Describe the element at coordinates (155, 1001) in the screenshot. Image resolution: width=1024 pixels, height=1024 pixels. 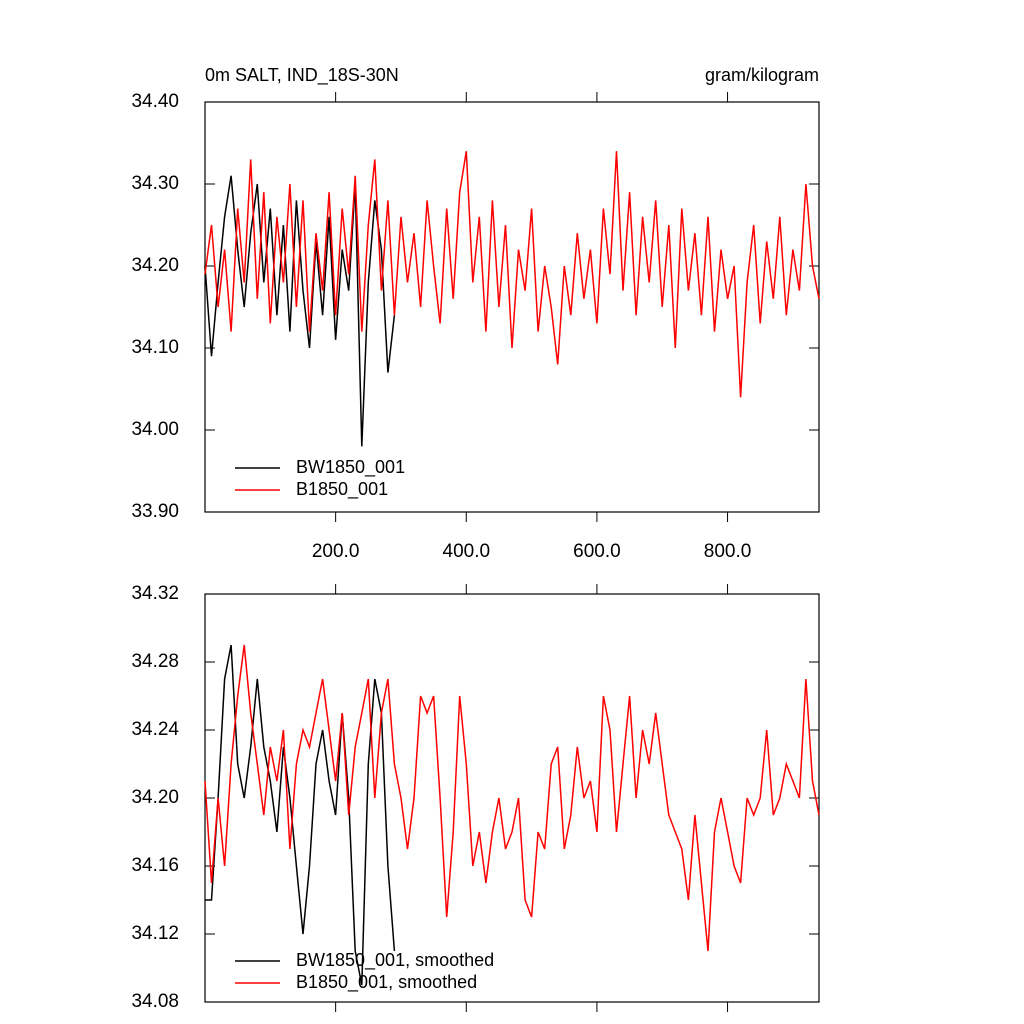
I see `y-tick-label: 34.08` at that location.